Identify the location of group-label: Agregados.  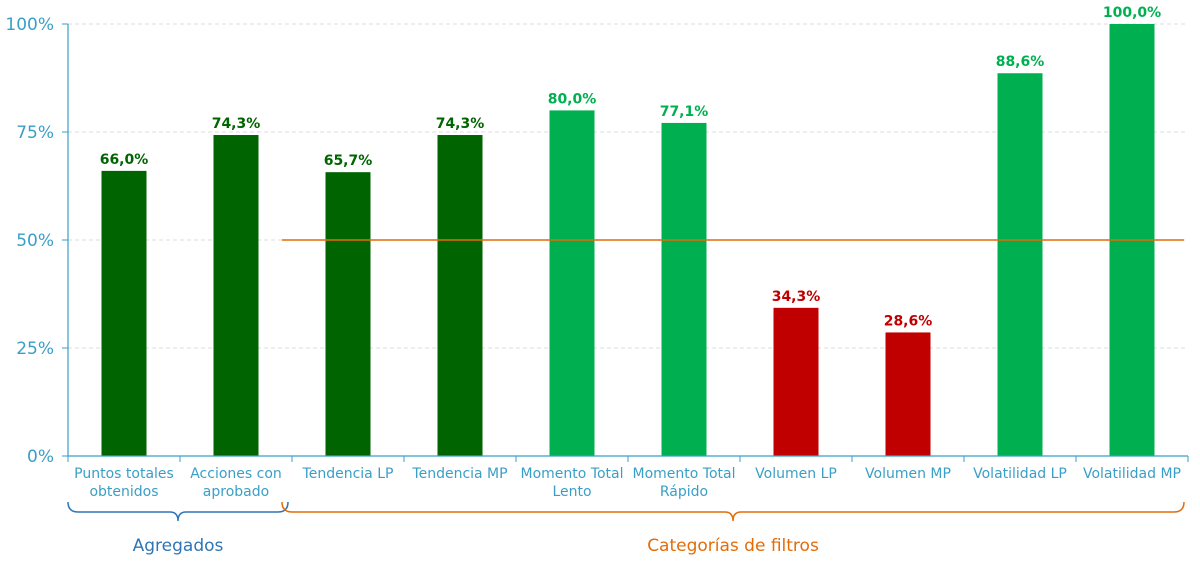
(178, 546).